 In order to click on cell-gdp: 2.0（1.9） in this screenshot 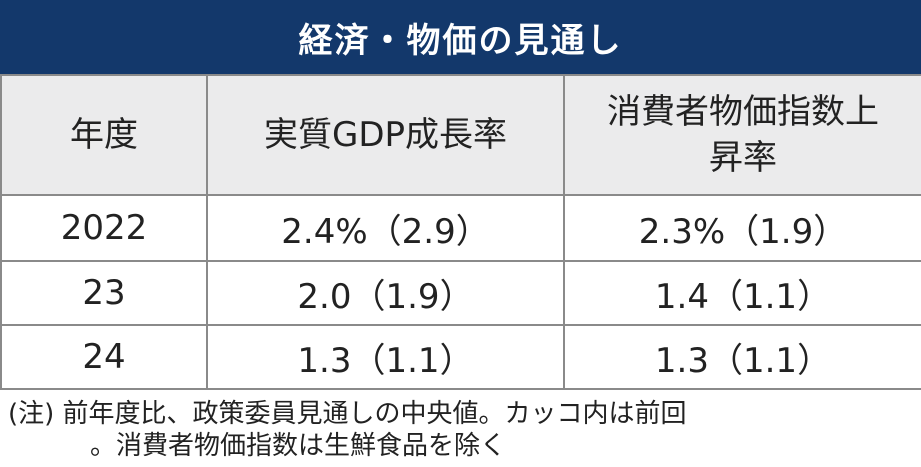, I will do `click(385, 293)`.